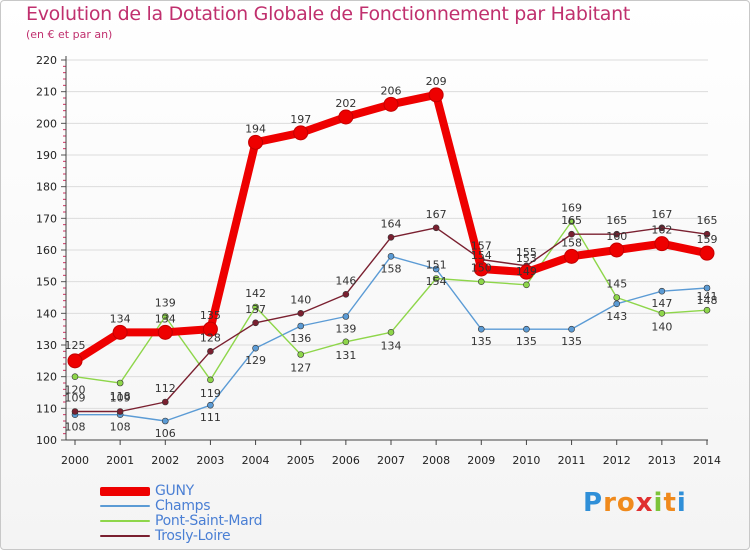  What do you see at coordinates (165, 388) in the screenshot?
I see `data-label: 112` at bounding box center [165, 388].